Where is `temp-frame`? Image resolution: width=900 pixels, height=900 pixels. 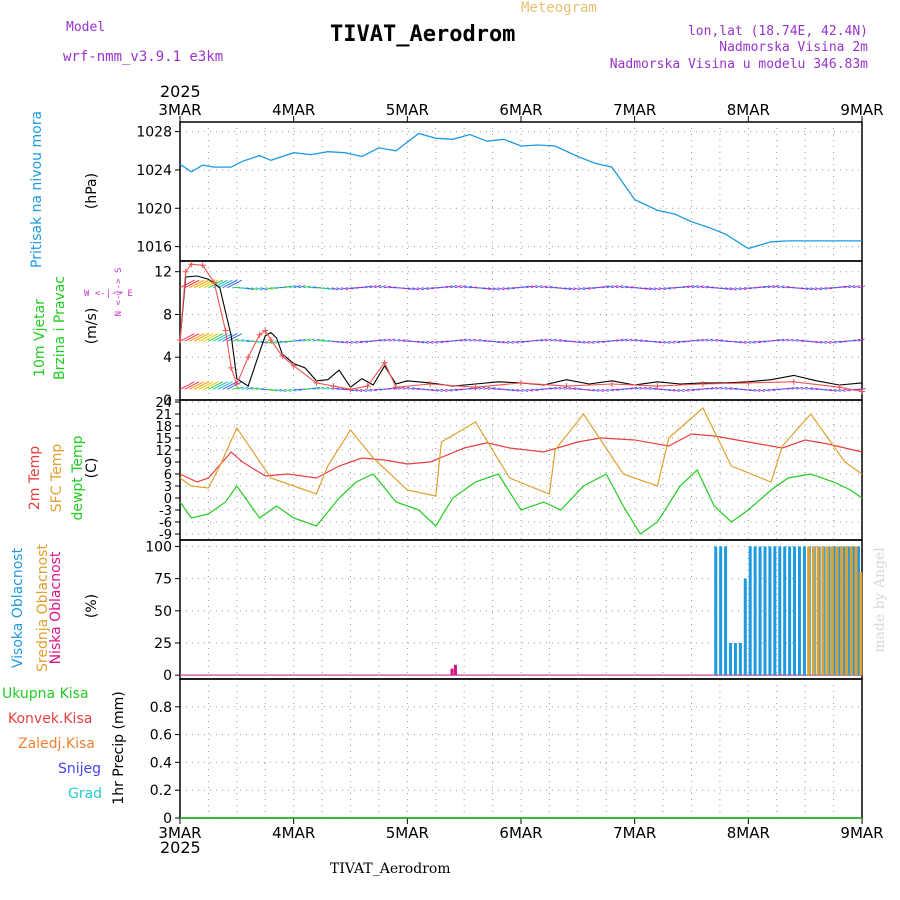 temp-frame is located at coordinates (521, 470).